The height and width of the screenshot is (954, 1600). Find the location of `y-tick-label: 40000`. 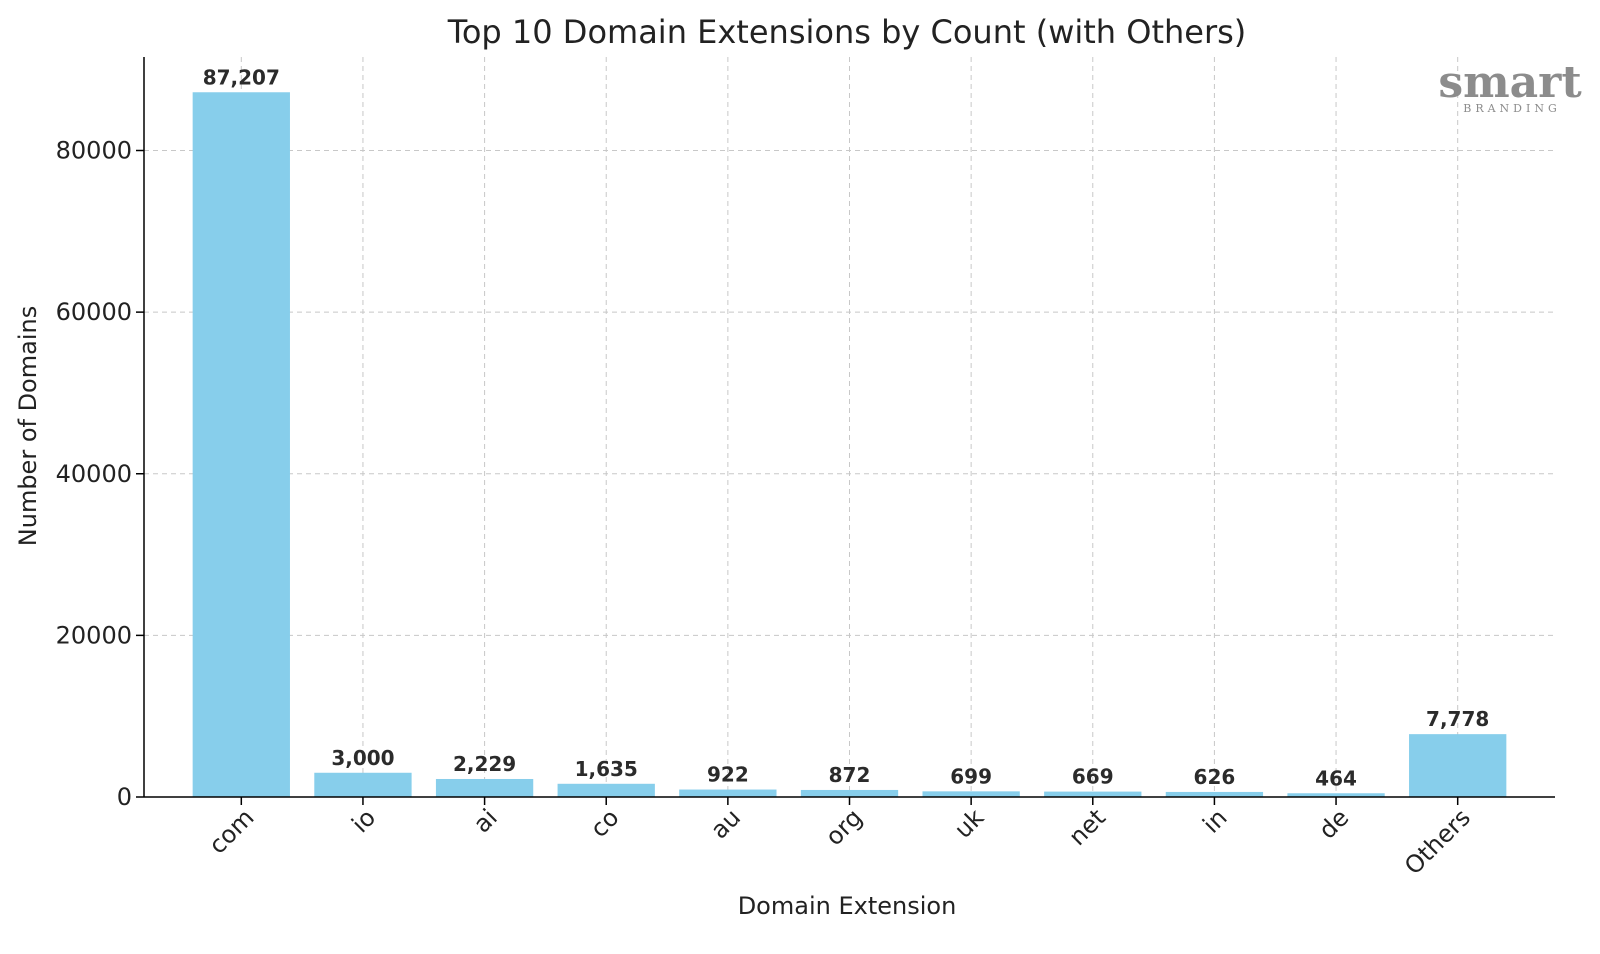

y-tick-label: 40000 is located at coordinates (94, 474).